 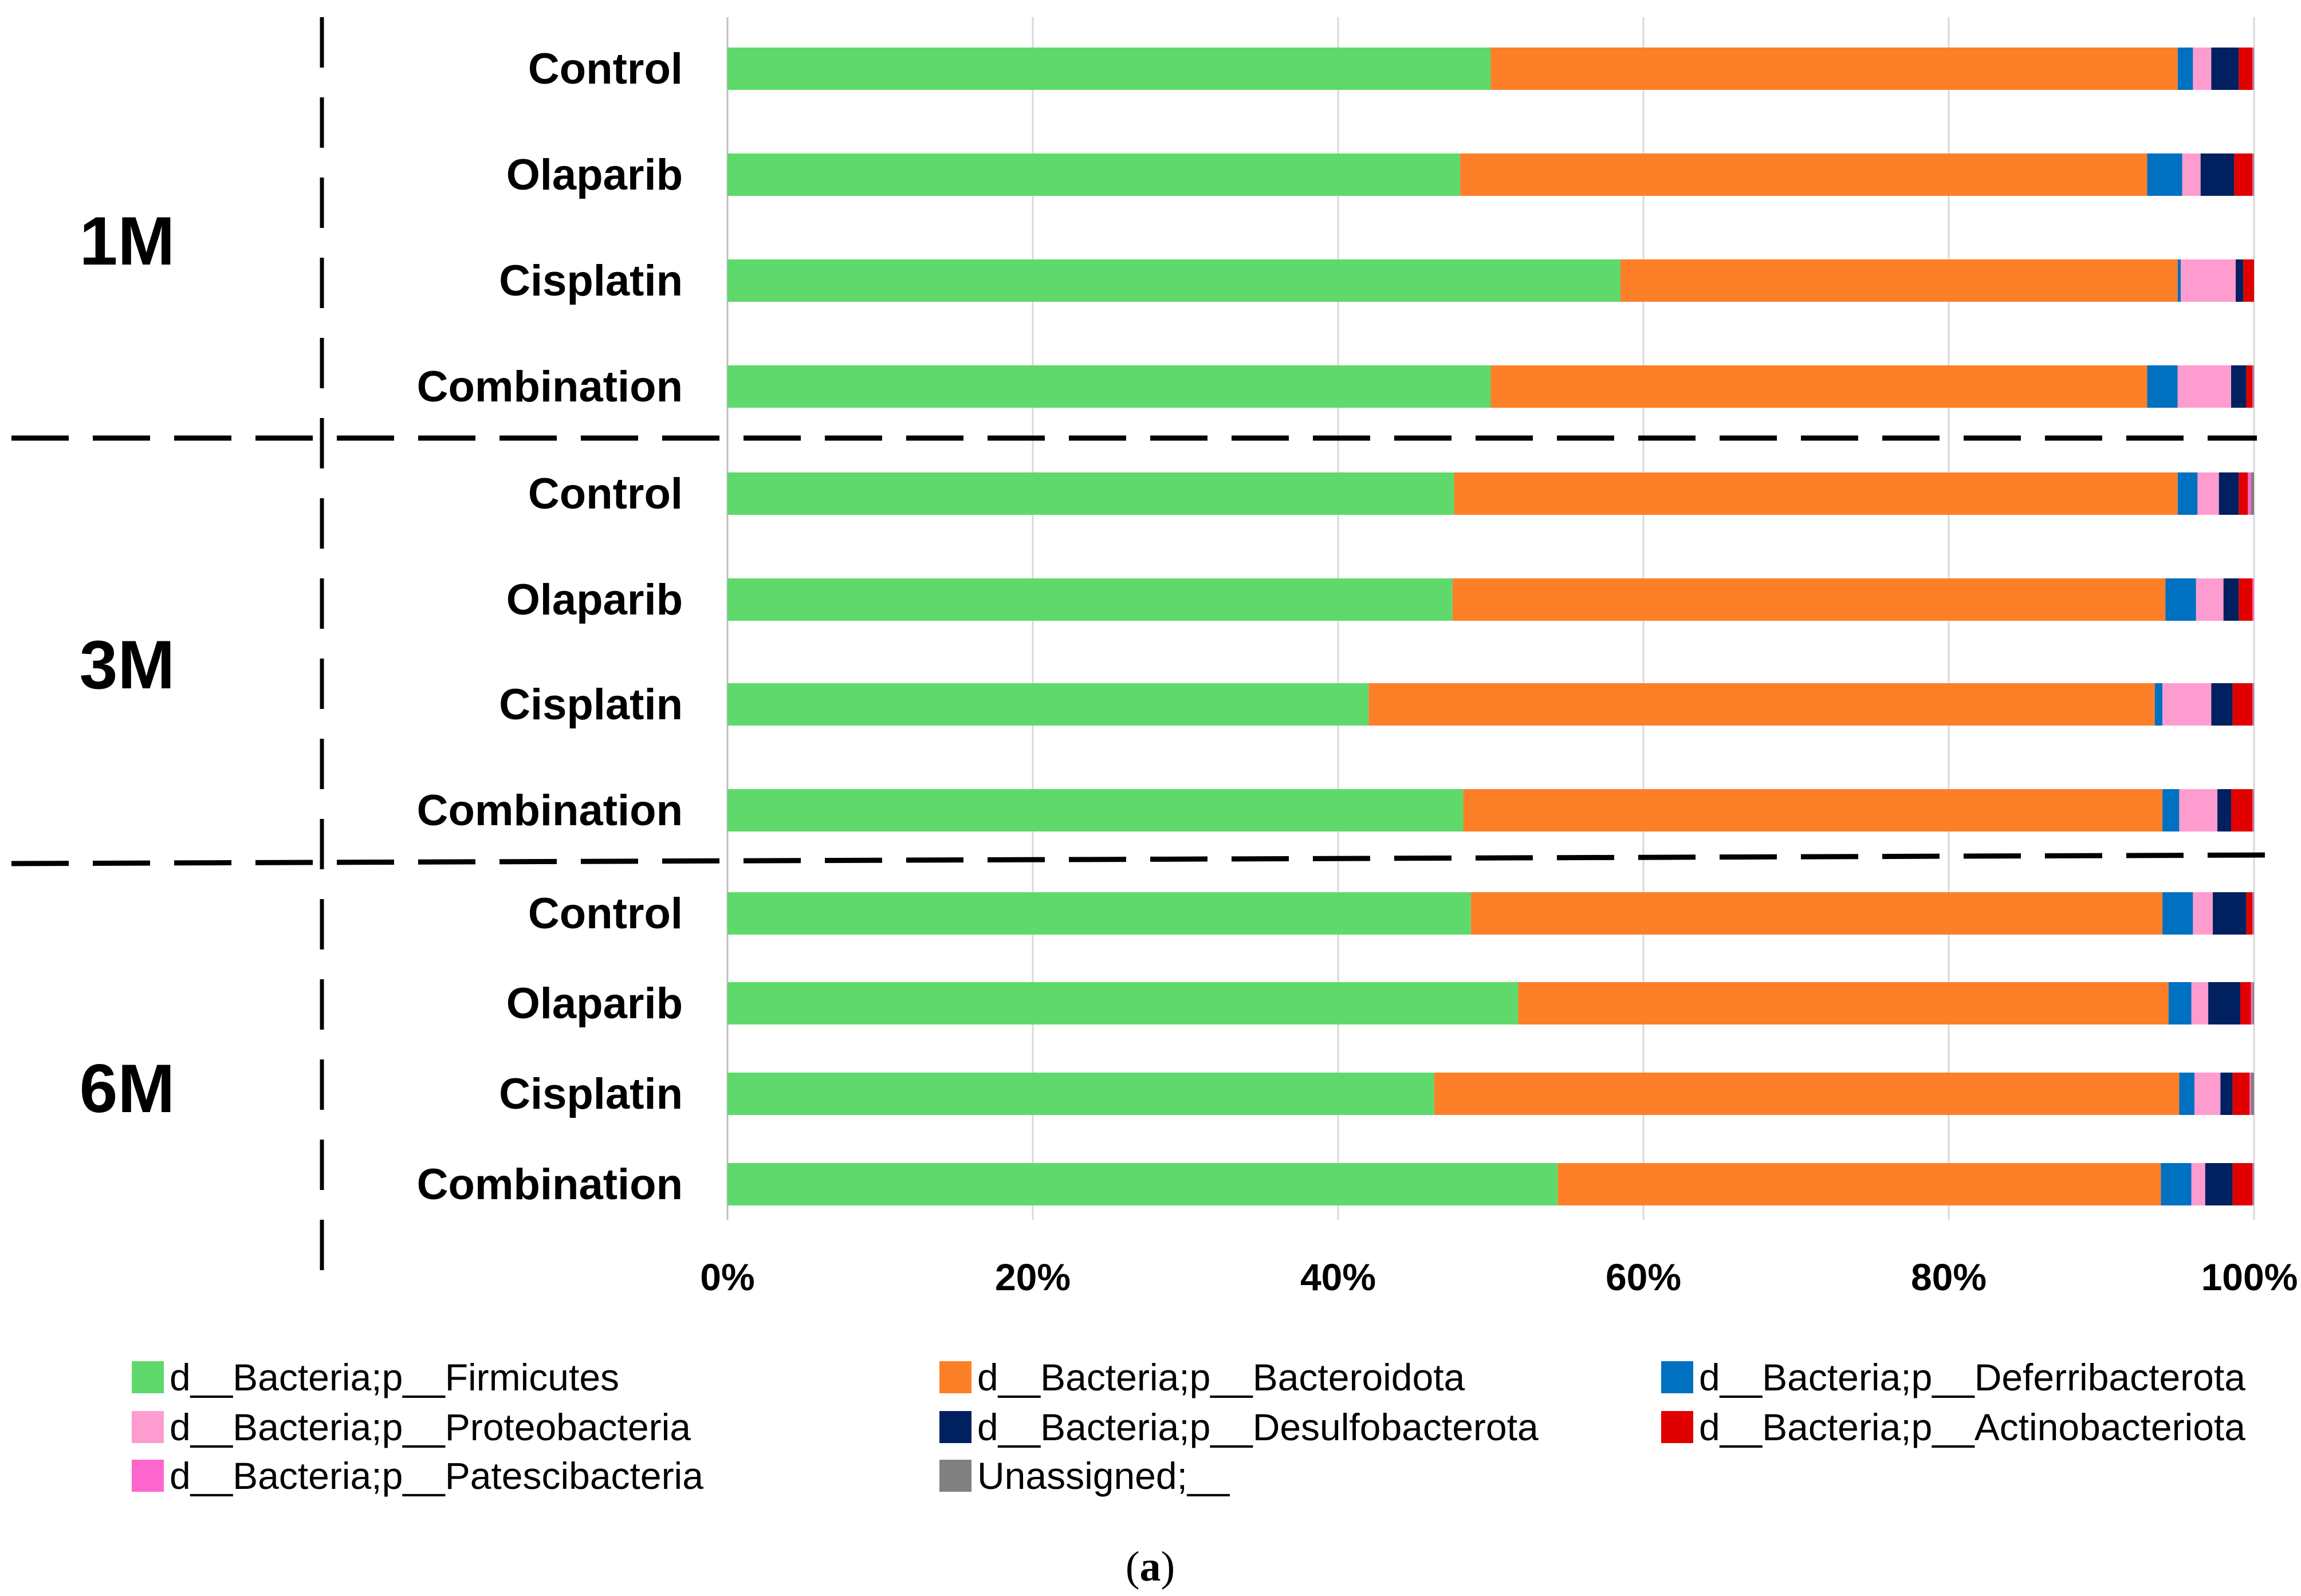 I want to click on caption-letter: a, so click(x=1150, y=1566).